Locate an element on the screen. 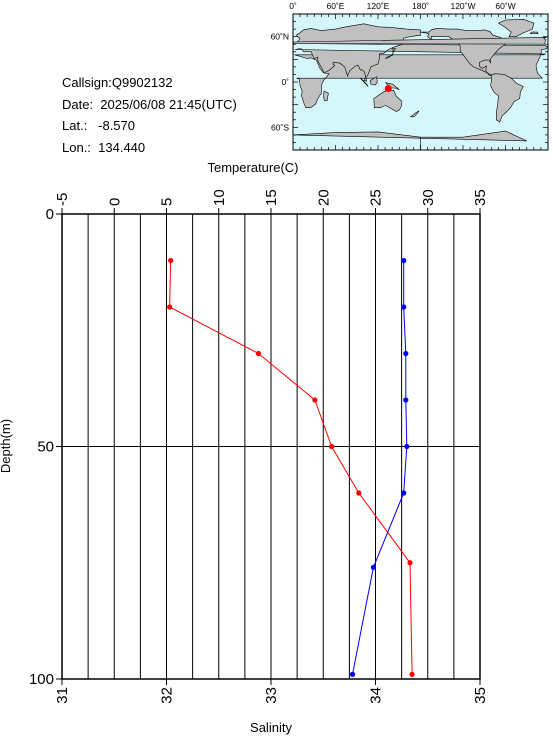 This screenshot has height=736, width=553. map-frame is located at coordinates (420, 82).